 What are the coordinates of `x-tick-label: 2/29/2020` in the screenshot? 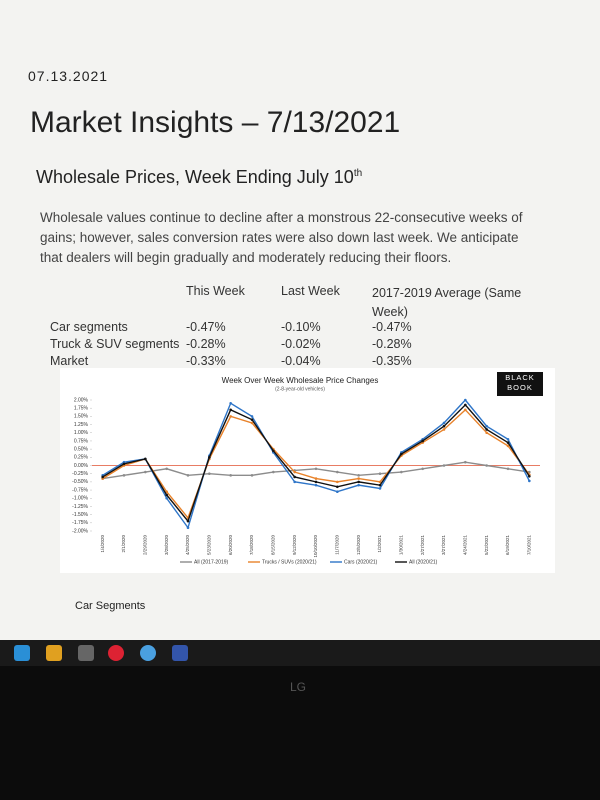 It's located at (145, 545).